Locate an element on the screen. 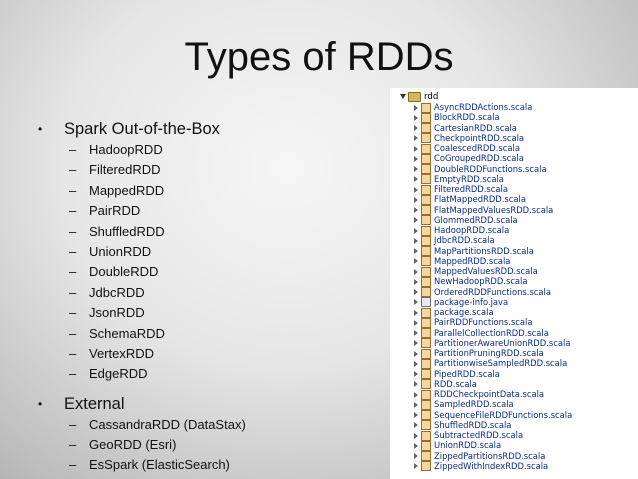  tree-file-item: package.scala is located at coordinates (454, 312).